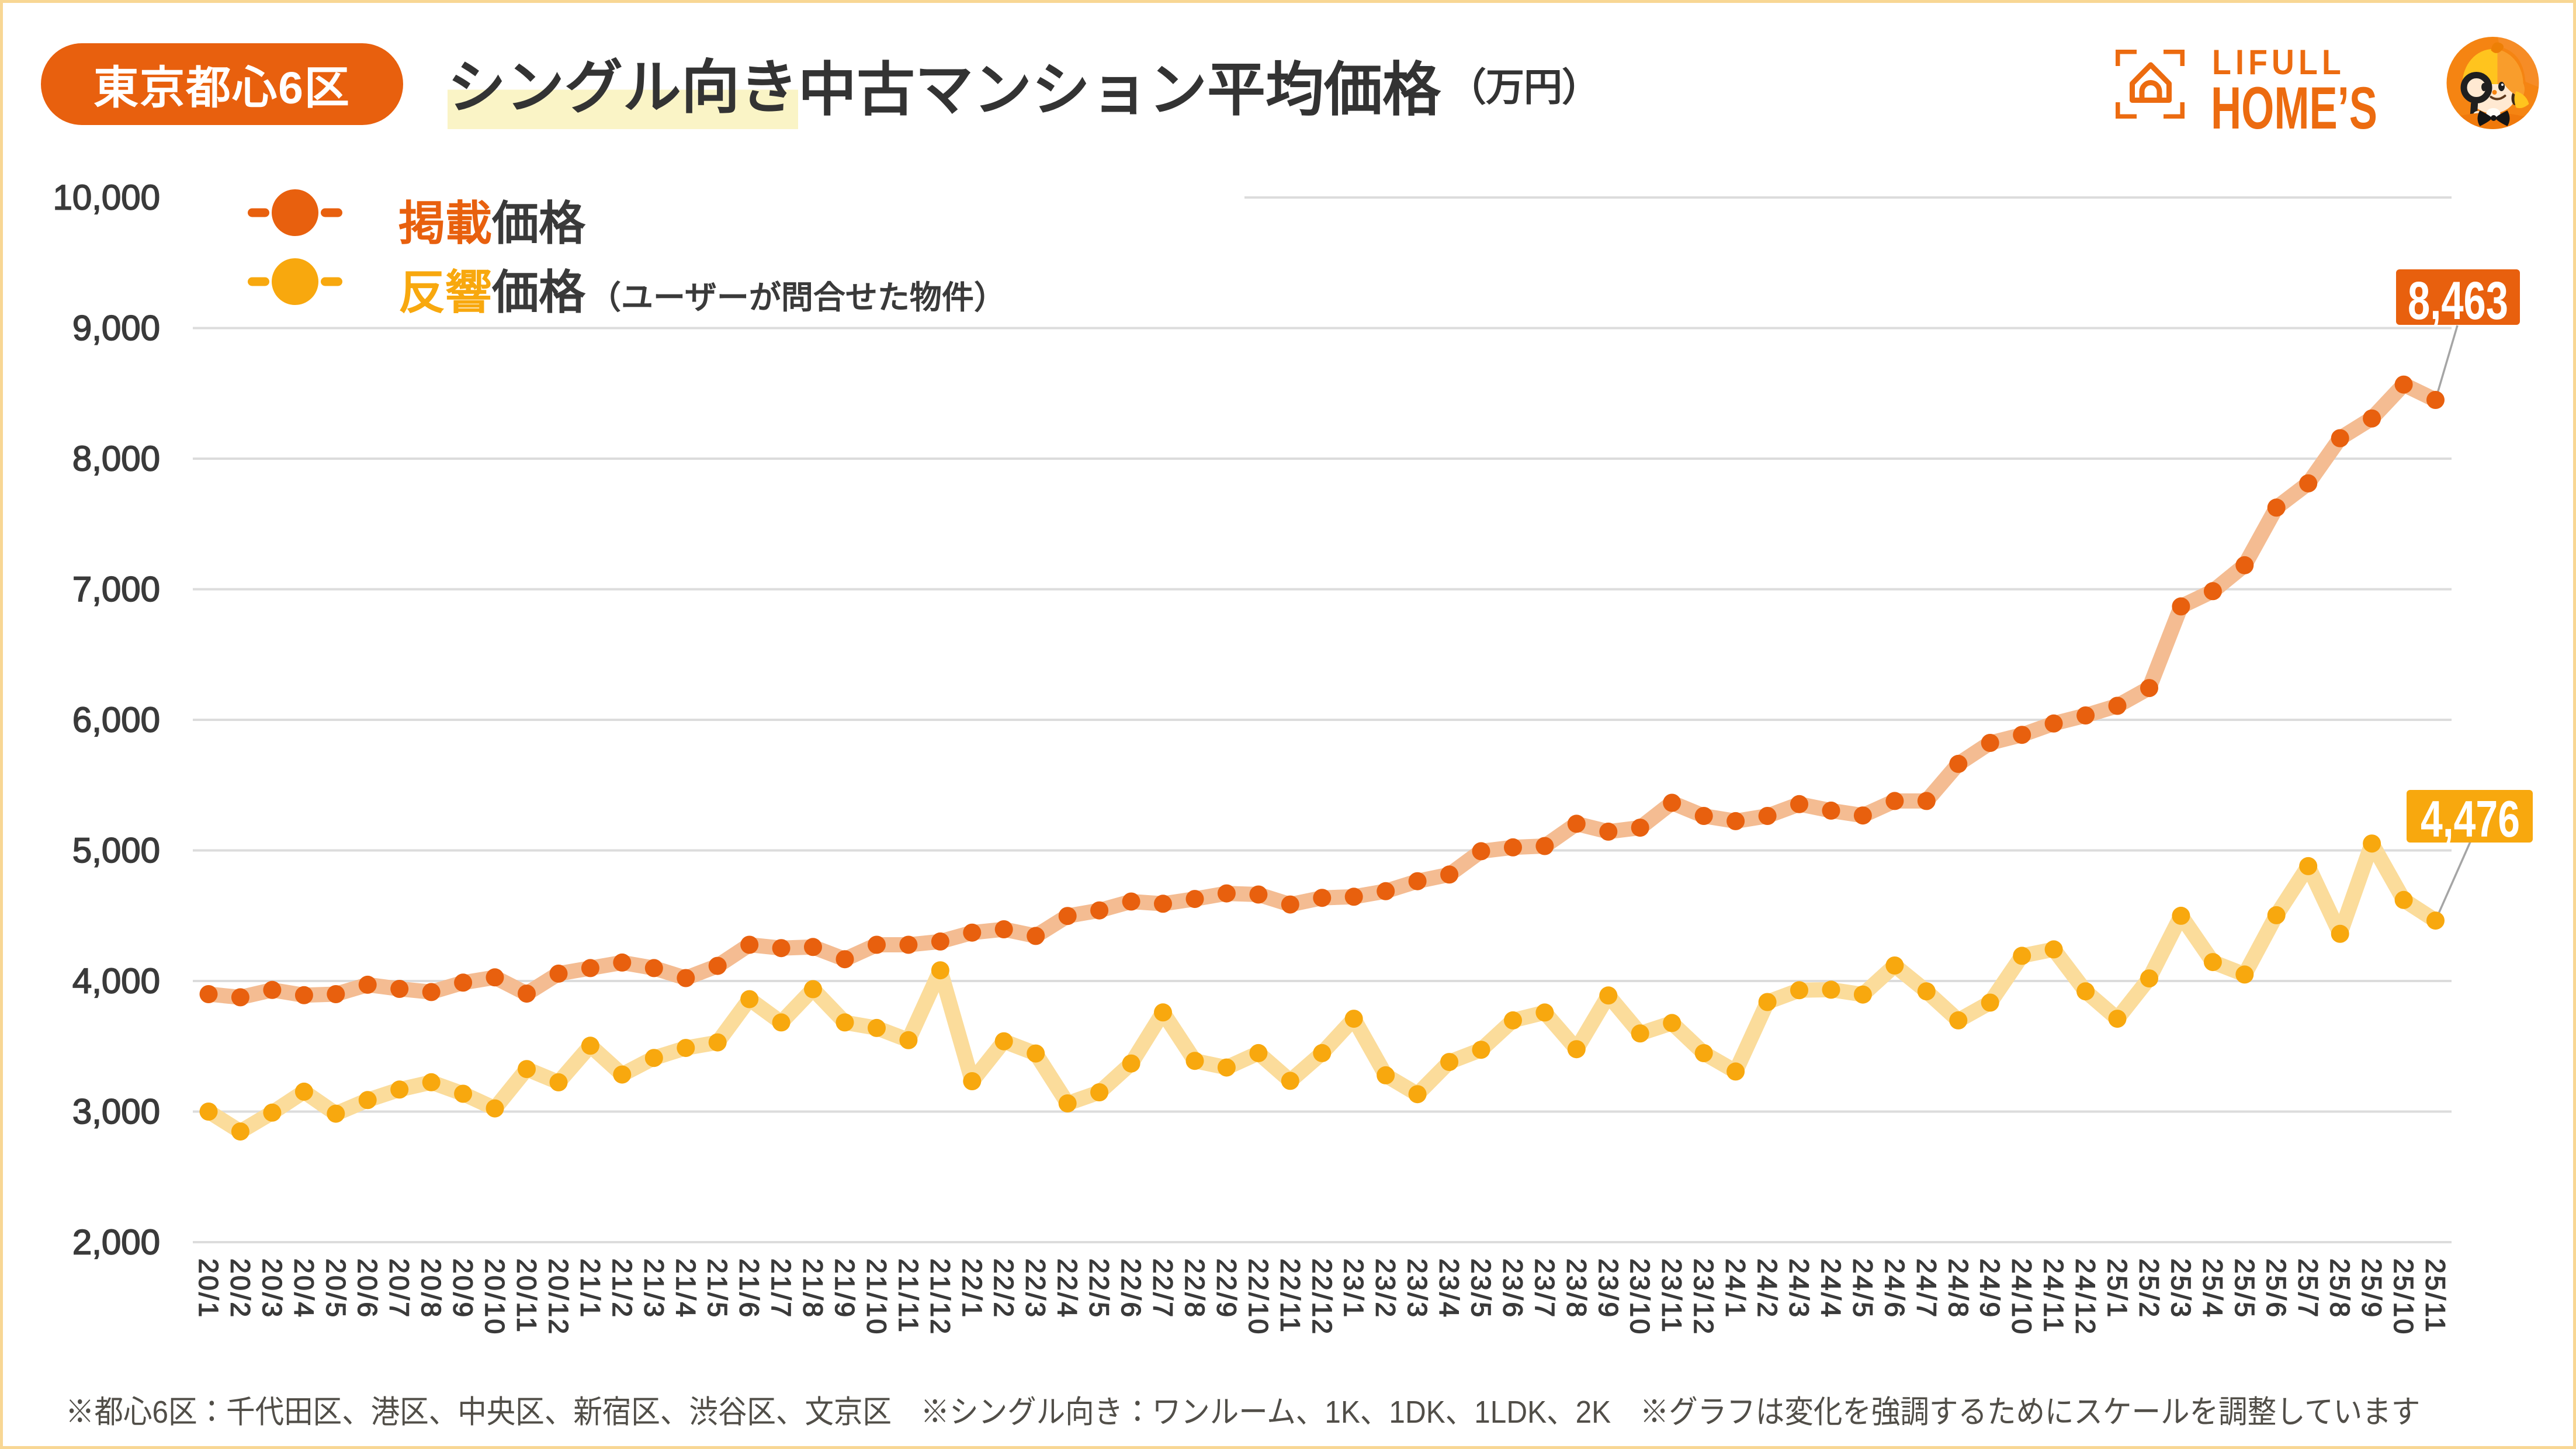 This screenshot has width=2576, height=1449. What do you see at coordinates (464, 1289) in the screenshot?
I see `svg-text: 20/9` at bounding box center [464, 1289].